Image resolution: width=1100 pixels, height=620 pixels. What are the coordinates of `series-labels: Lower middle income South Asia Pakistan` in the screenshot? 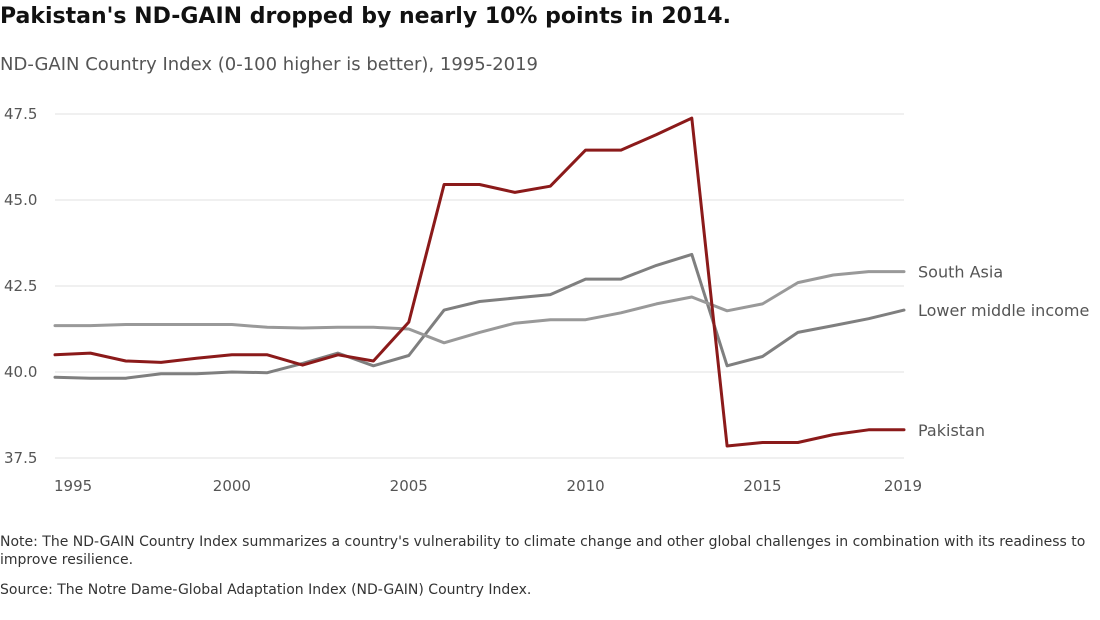 It's located at (1003, 351).